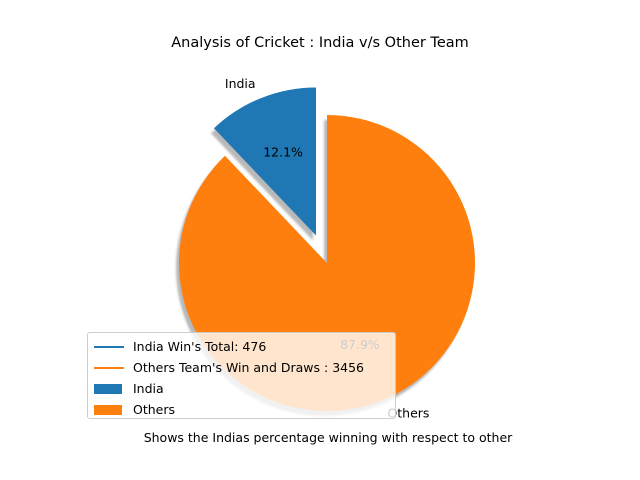 This screenshot has width=640, height=480. I want to click on legend-item-india-total: India Win's Total: 476, so click(241, 346).